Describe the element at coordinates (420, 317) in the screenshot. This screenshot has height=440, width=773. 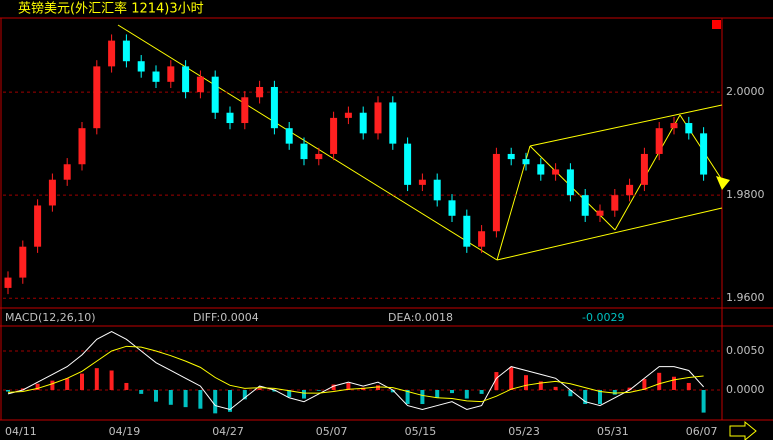
I see `dea-label: DEA:0.0018` at that location.